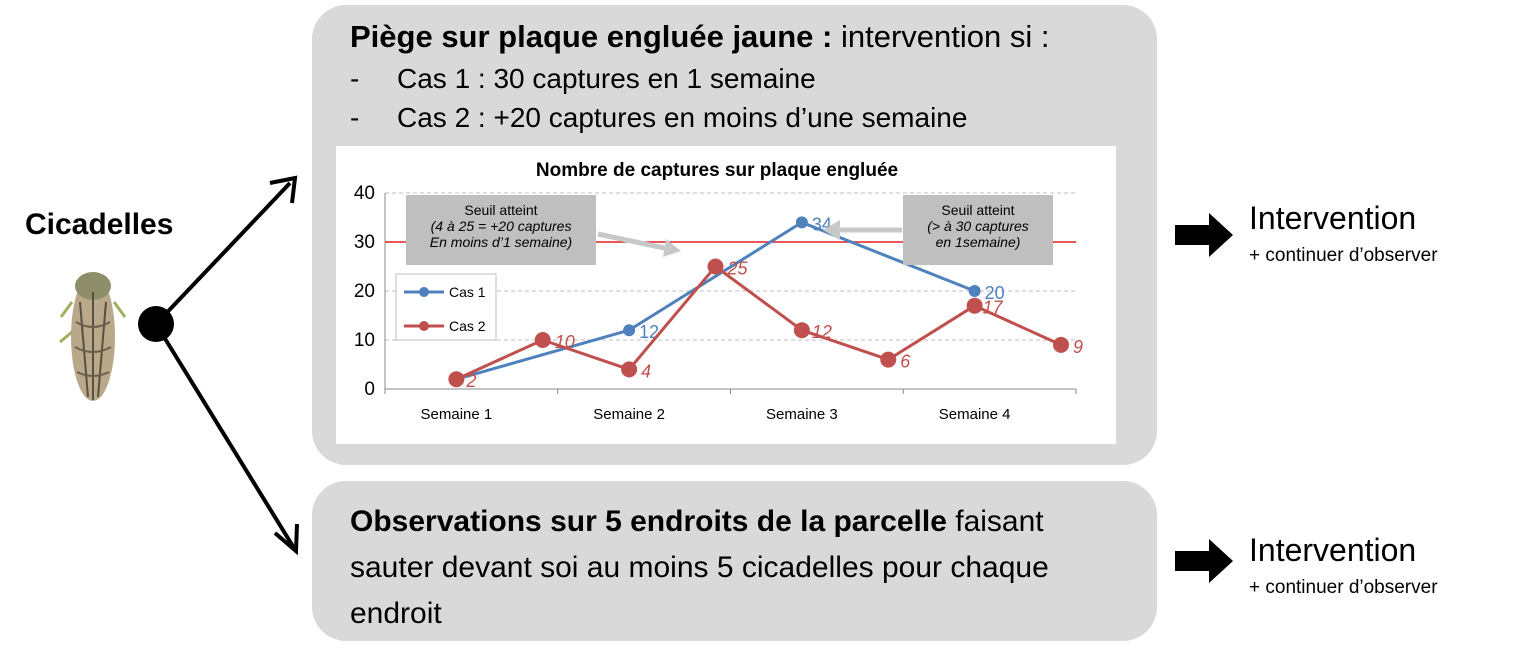 The width and height of the screenshot is (1517, 655). What do you see at coordinates (802, 414) in the screenshot?
I see `x-tick-label: Semaine 3` at bounding box center [802, 414].